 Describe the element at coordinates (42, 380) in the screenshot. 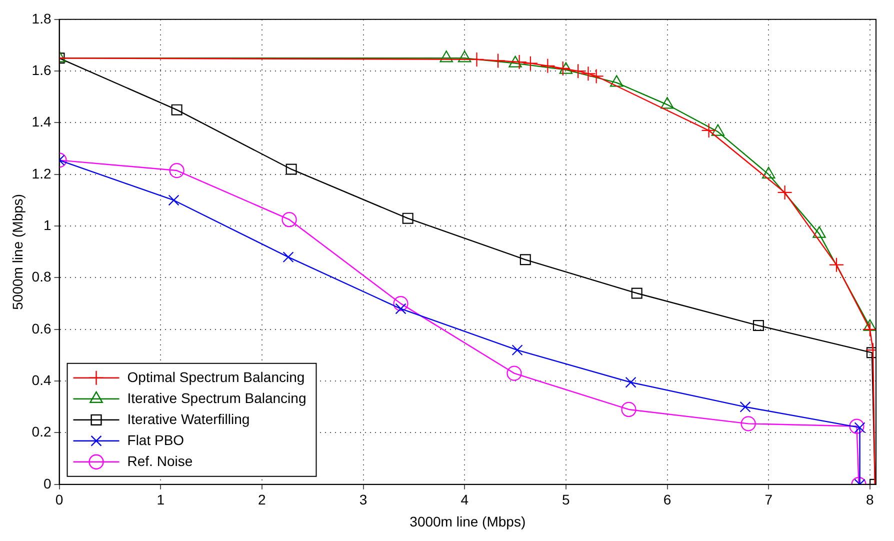

I see `y-tick-label: 0.4` at that location.